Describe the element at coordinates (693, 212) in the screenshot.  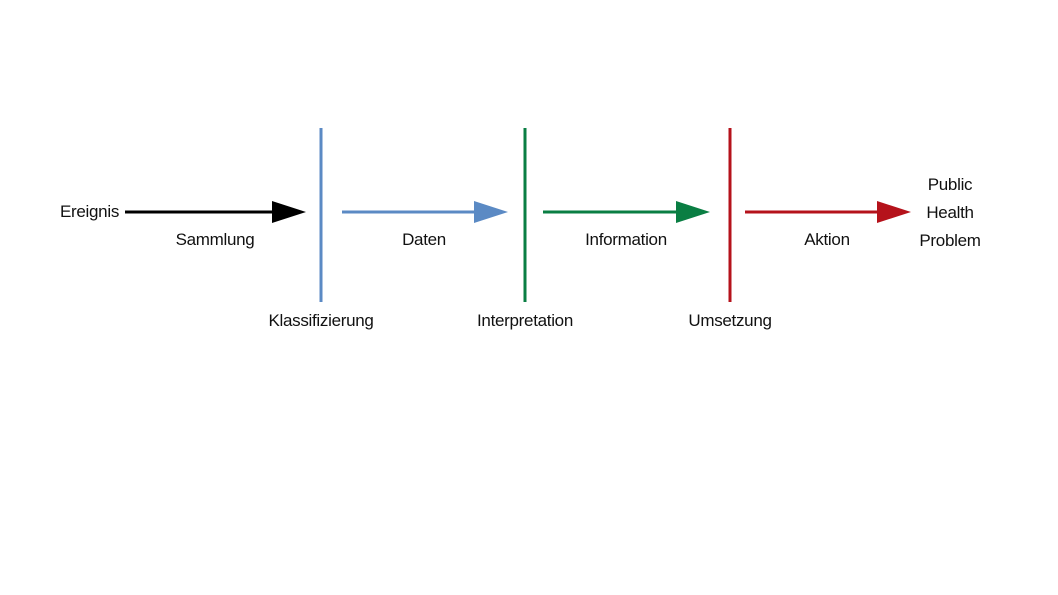
I see `arrow-information-head` at that location.